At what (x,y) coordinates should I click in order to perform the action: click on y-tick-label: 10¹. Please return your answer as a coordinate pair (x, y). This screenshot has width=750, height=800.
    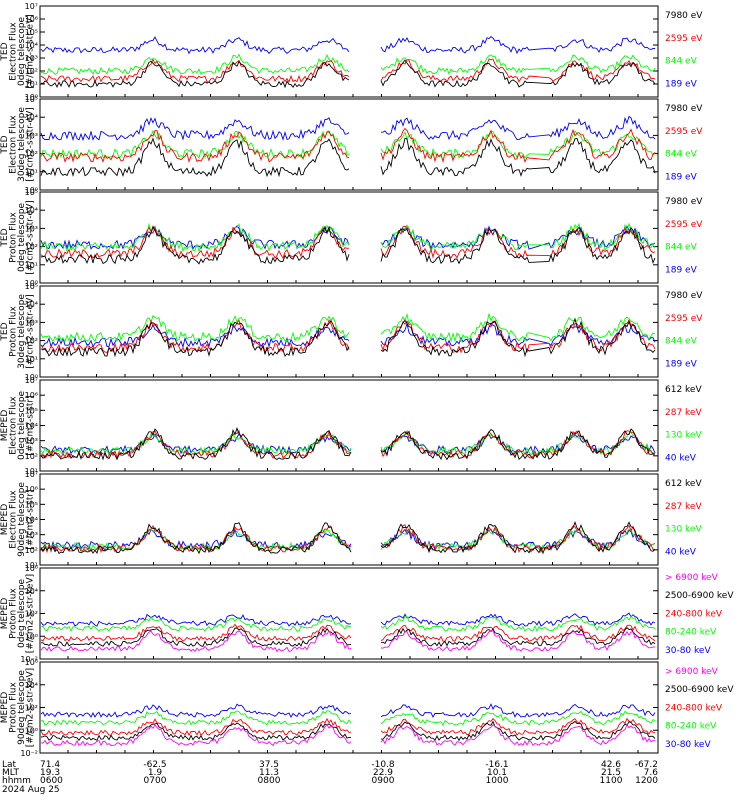
    Looking at the image, I should click on (31, 84).